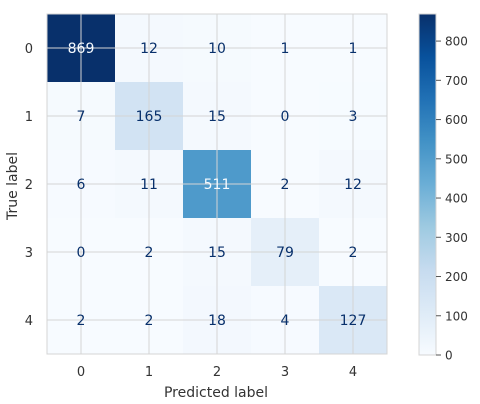  Describe the element at coordinates (427, 184) in the screenshot. I see `colorbar-gradient` at that location.